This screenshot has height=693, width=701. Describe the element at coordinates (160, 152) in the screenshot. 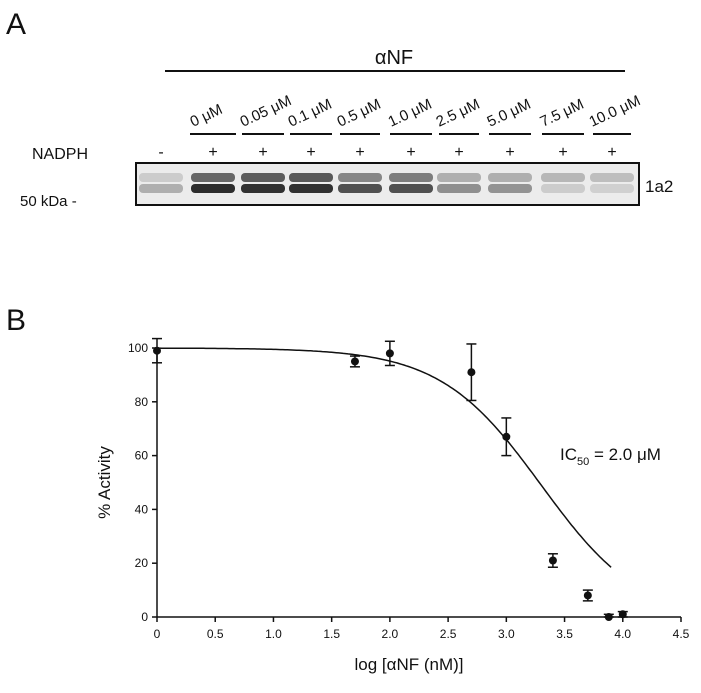

I see `lane-nadph-sign: -` at that location.